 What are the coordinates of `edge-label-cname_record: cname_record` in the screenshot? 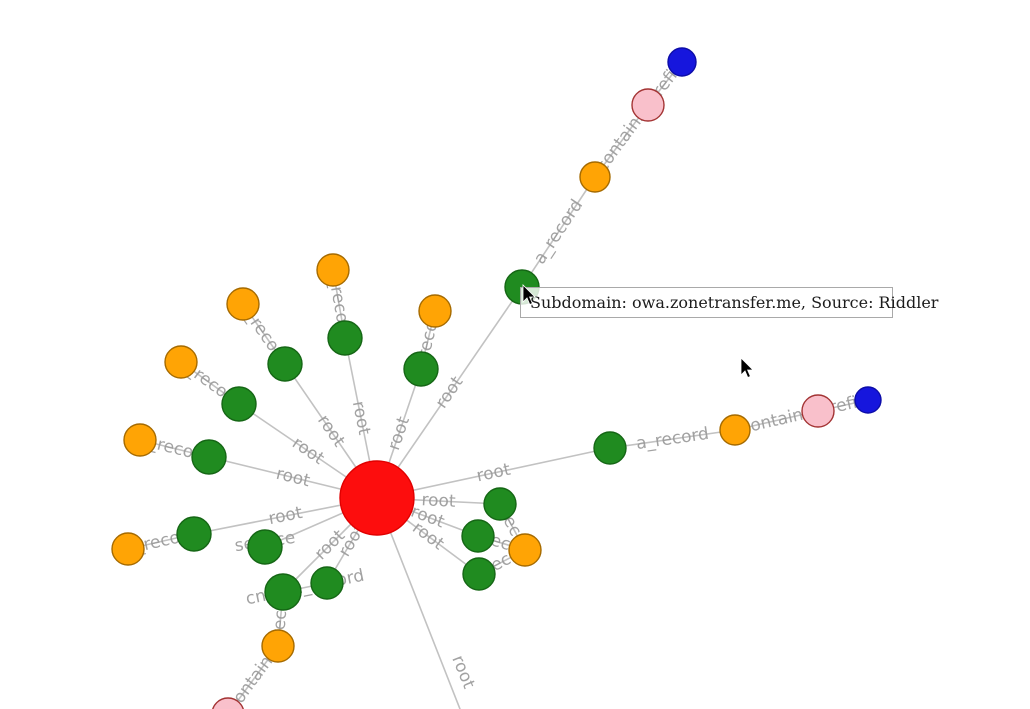 It's located at (305, 588).